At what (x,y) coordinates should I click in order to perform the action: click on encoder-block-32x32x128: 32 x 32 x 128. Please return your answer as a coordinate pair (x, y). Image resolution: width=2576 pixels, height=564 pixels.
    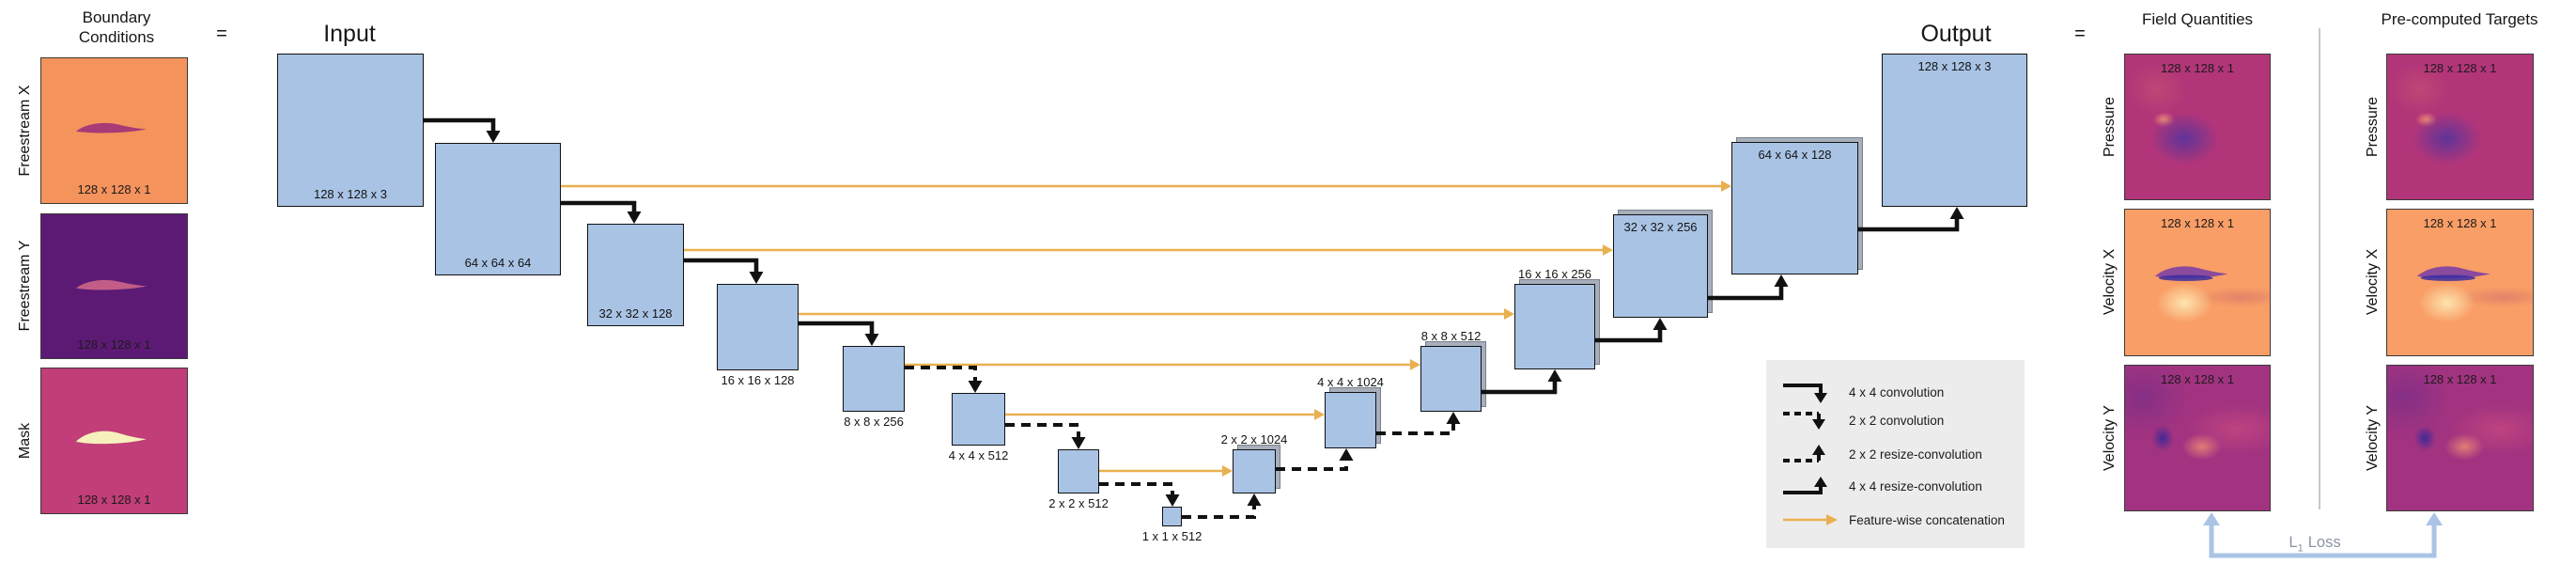
    Looking at the image, I should click on (636, 275).